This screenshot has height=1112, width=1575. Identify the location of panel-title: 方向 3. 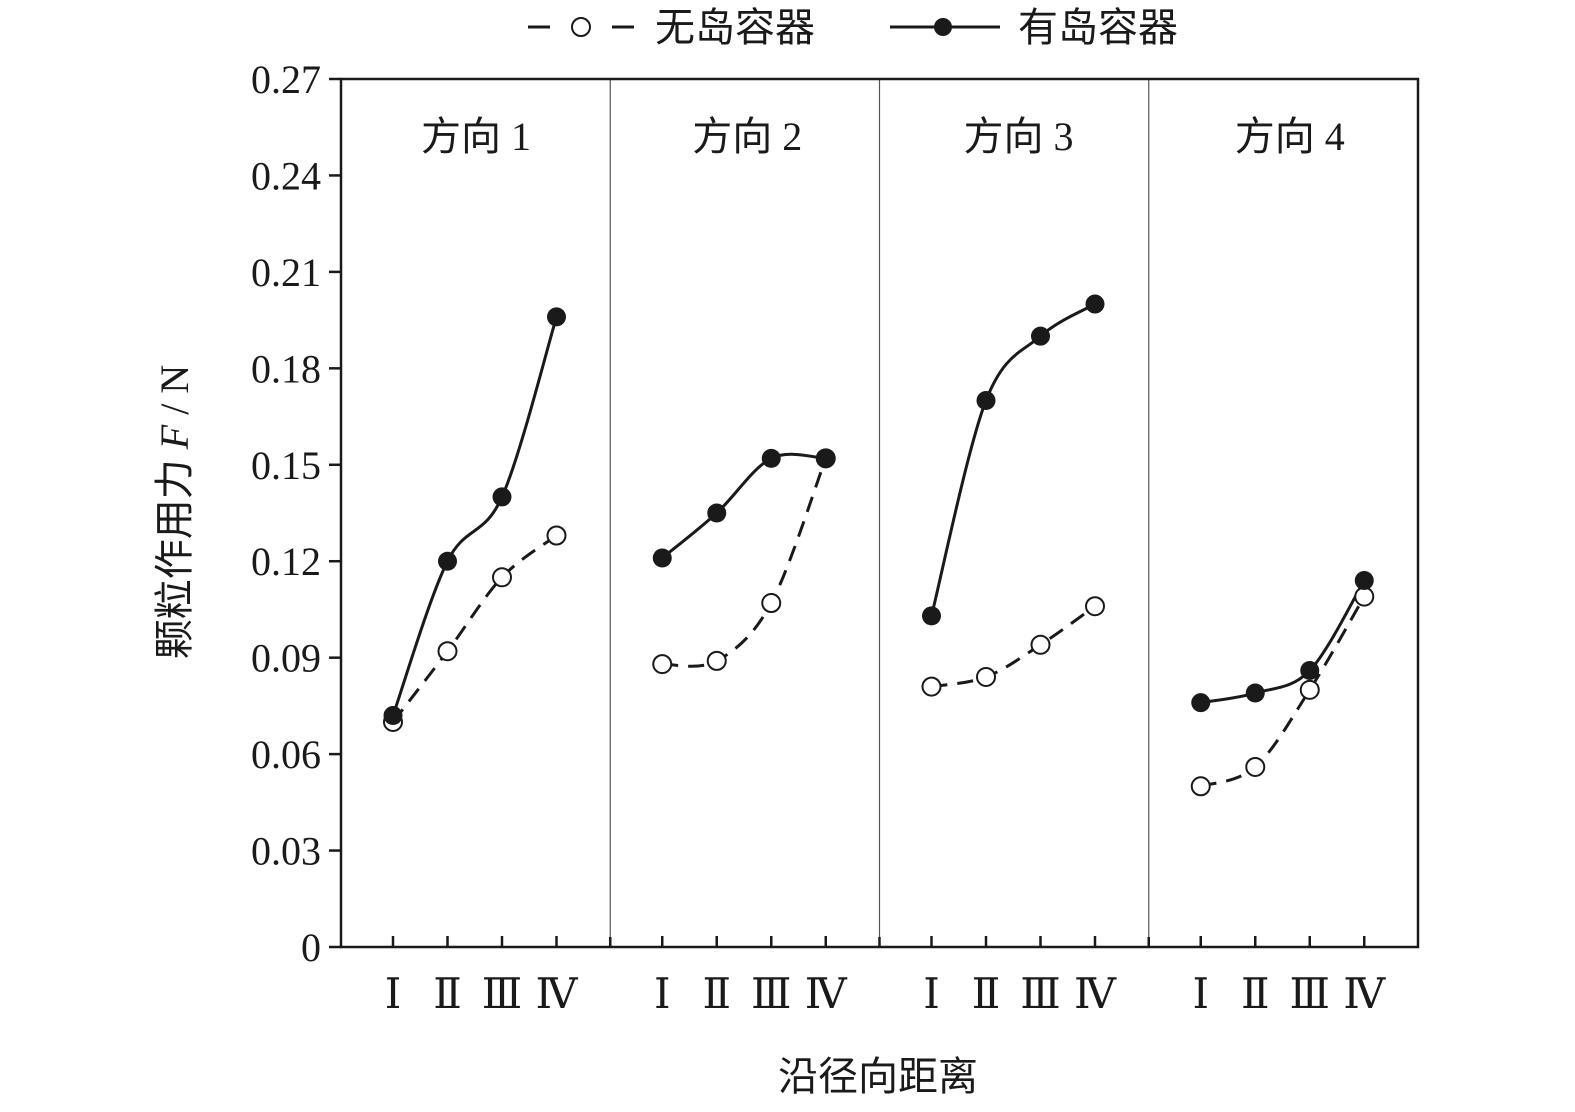
(1019, 136).